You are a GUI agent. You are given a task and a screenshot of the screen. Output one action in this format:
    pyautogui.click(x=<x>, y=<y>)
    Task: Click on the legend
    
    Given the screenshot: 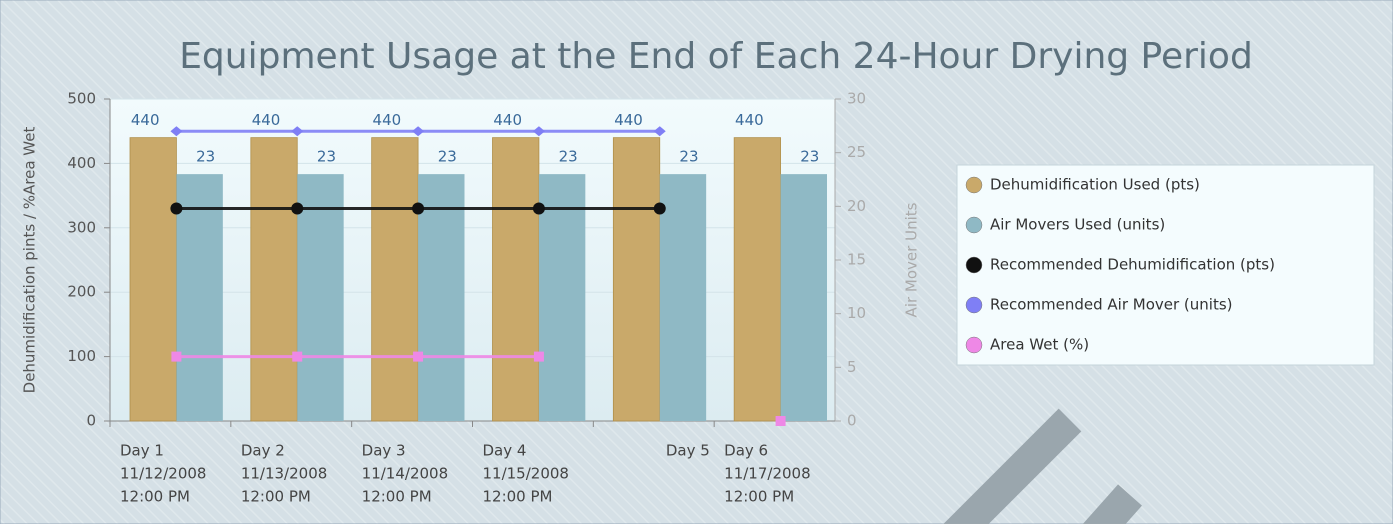 What is the action you would take?
    pyautogui.click(x=1165, y=265)
    